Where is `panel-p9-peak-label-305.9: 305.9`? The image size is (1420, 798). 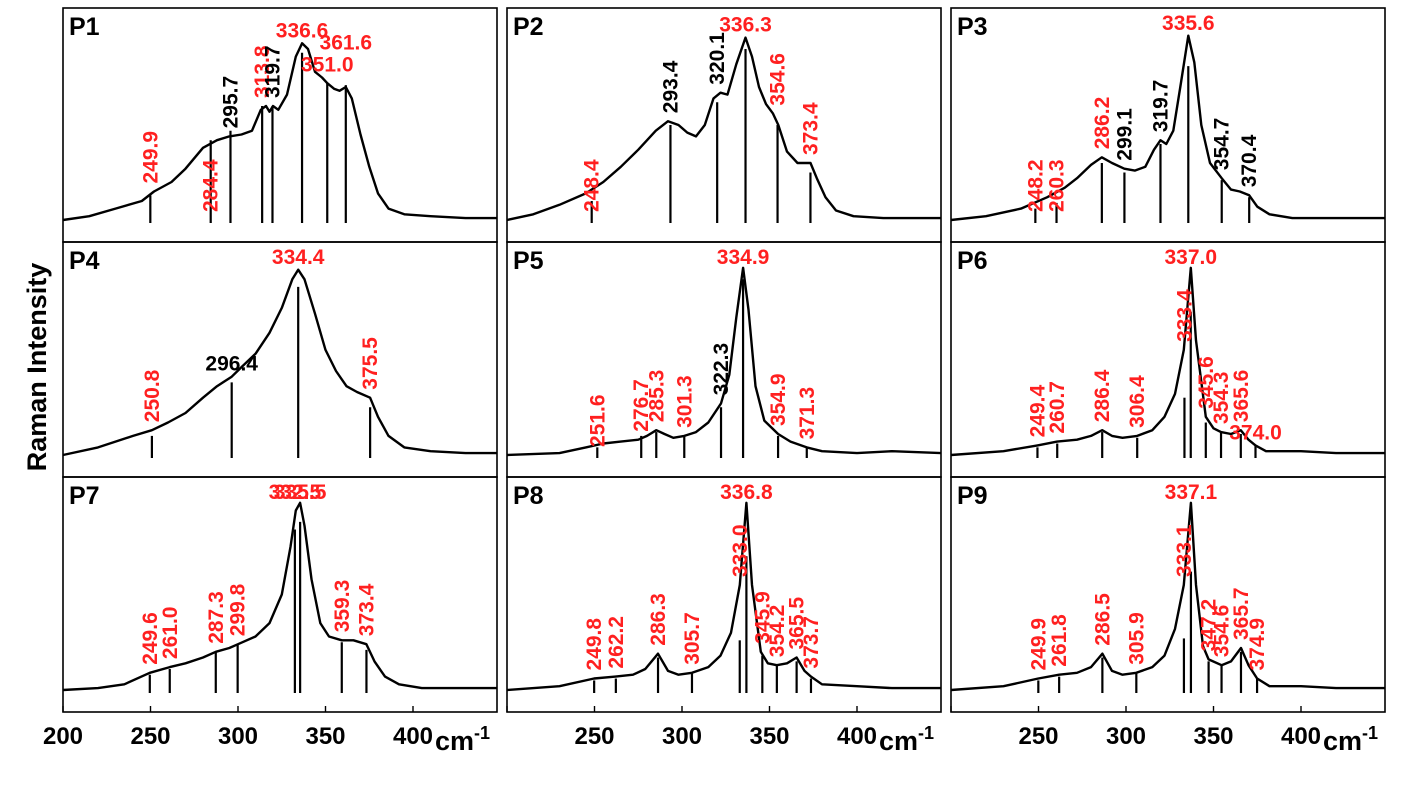
panel-p9-peak-label-305.9: 305.9 is located at coordinates (1136, 638).